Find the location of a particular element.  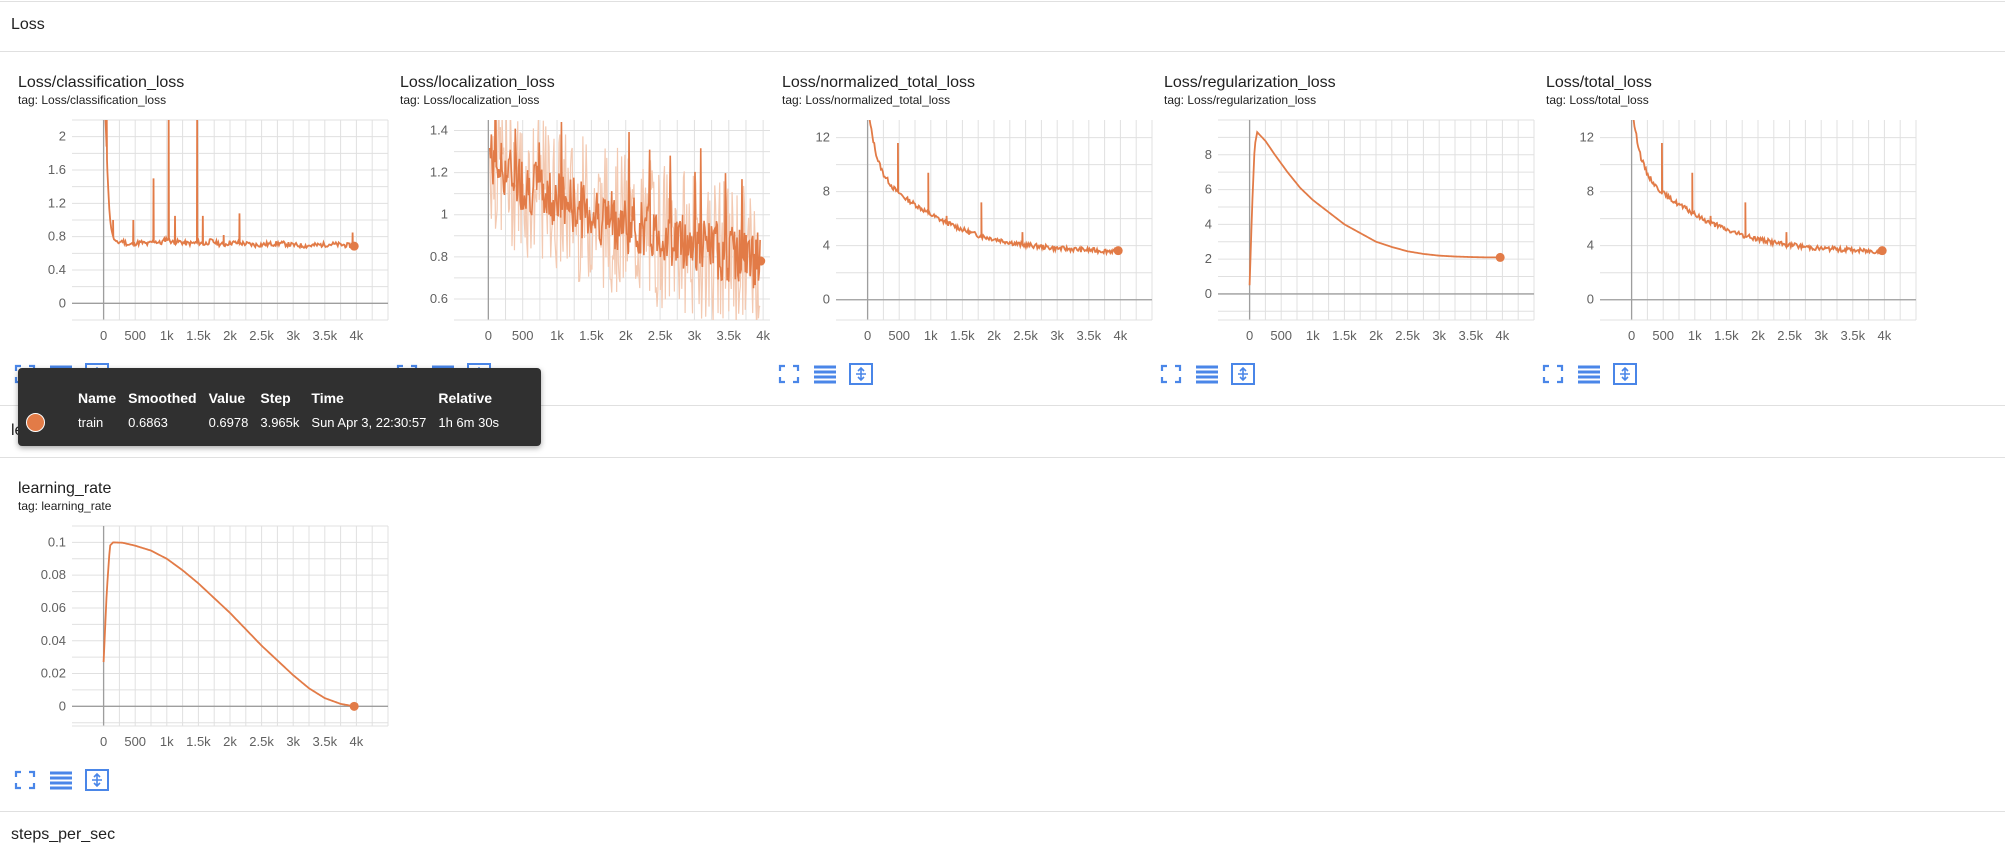

chart-plot: 0.6 0.8 1 1.2 1.4 0 500 1k 1.5k 2k 2.5k 3k 3.5k 4k is located at coordinates (584, 209).